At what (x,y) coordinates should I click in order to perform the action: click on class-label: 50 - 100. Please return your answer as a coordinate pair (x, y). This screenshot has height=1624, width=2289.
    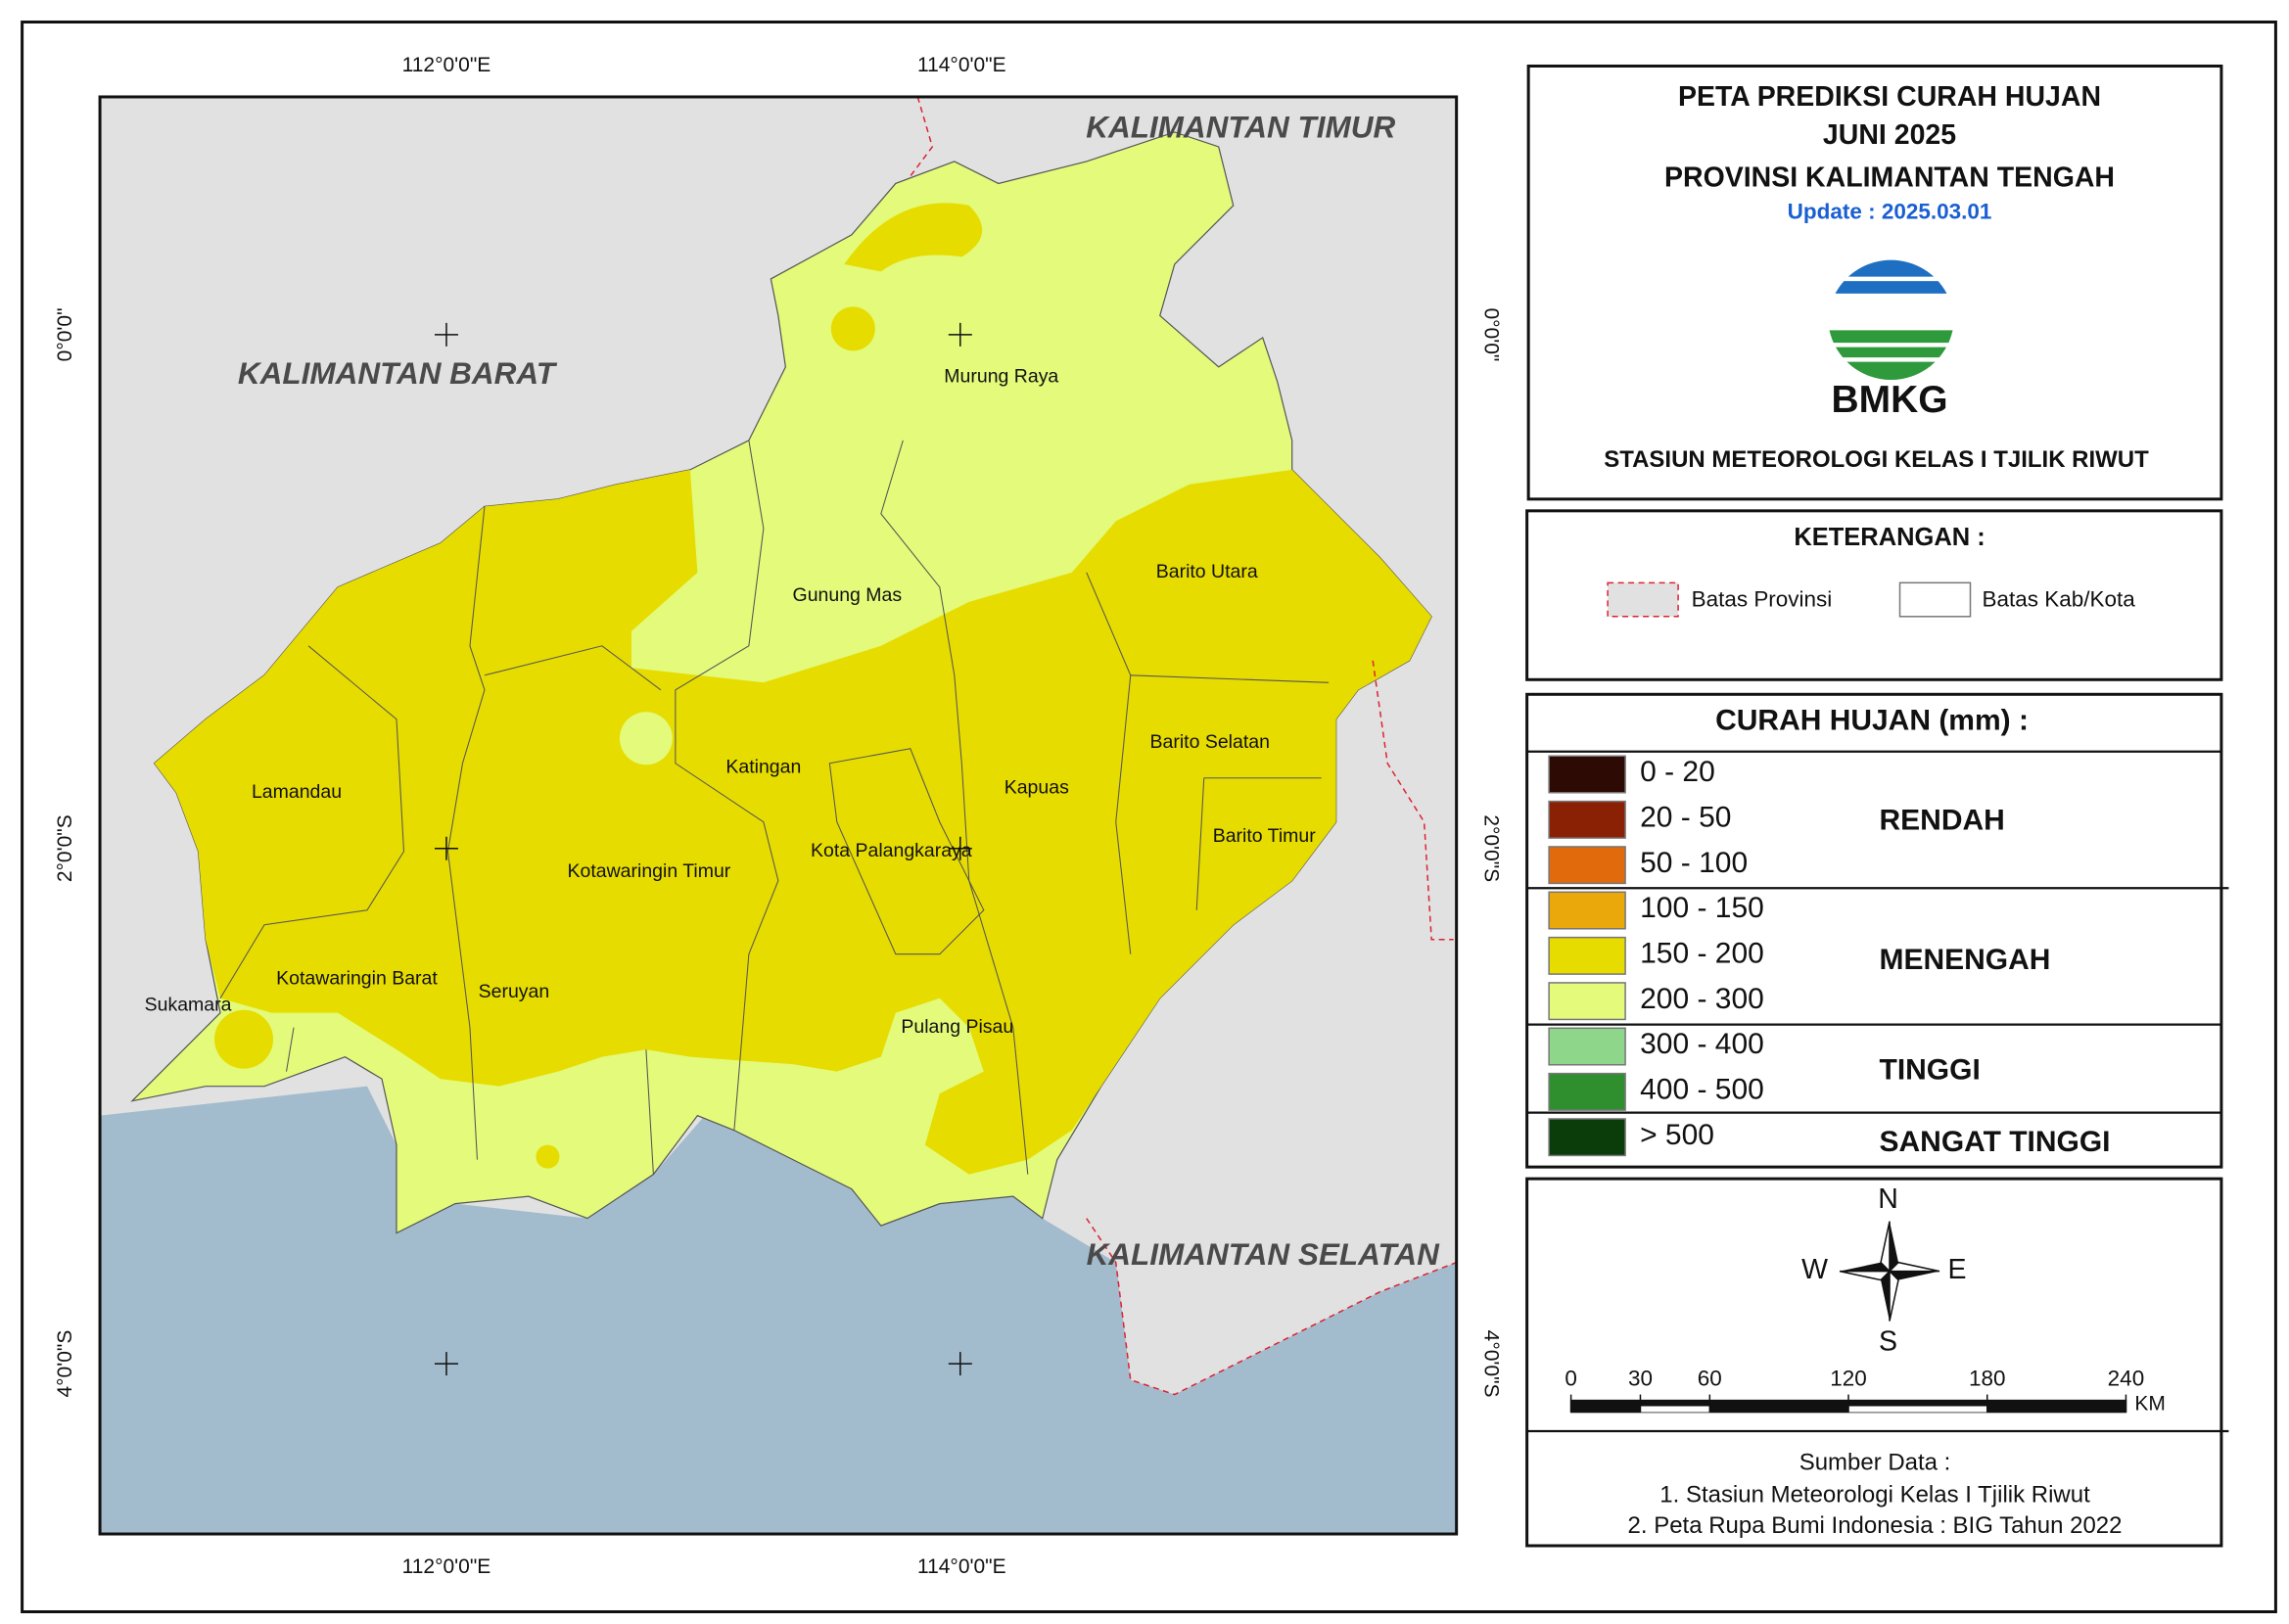
    Looking at the image, I should click on (1694, 863).